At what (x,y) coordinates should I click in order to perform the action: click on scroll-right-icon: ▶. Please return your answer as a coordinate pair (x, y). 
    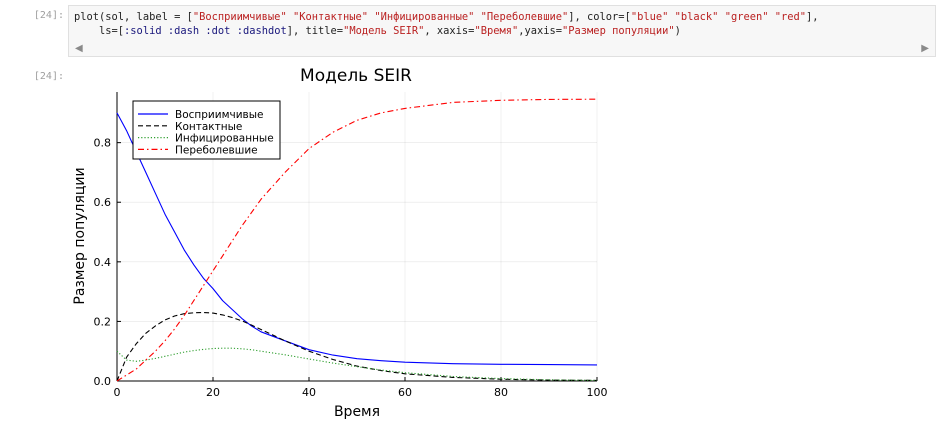
    Looking at the image, I should click on (925, 48).